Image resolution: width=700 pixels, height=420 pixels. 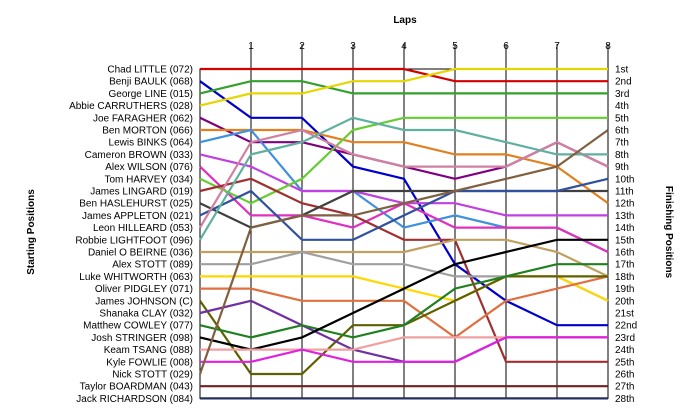 What do you see at coordinates (624, 179) in the screenshot?
I see `finish-position-label: 10th` at bounding box center [624, 179].